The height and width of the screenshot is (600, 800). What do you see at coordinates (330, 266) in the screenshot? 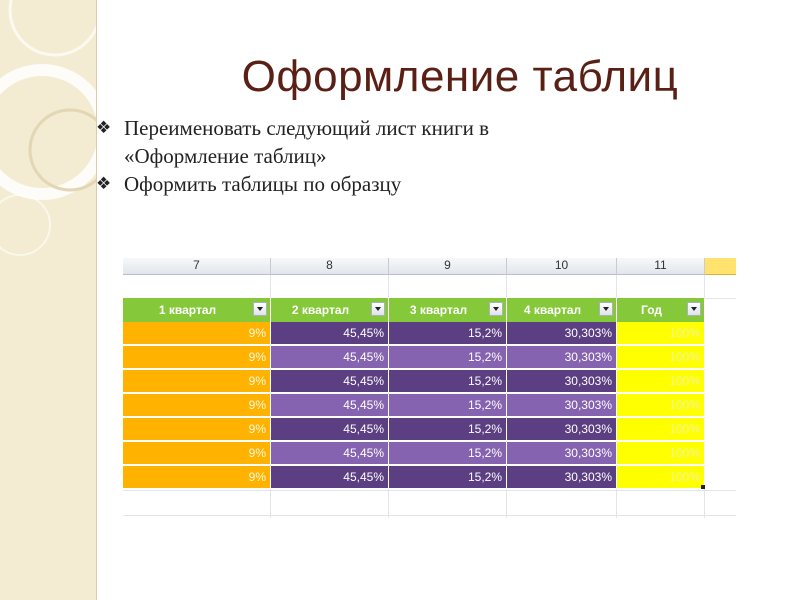
I see `column-header: 8` at bounding box center [330, 266].